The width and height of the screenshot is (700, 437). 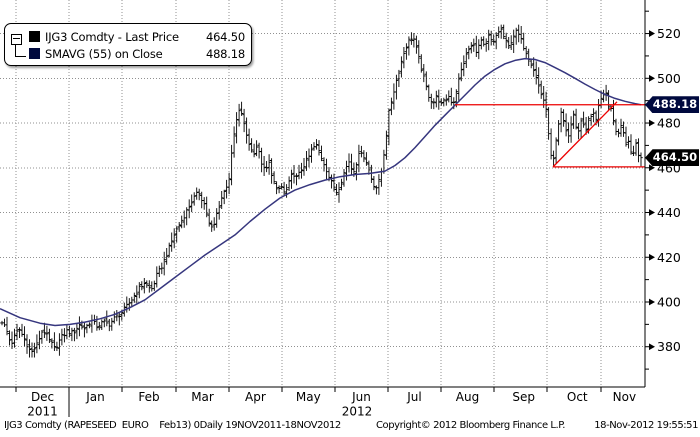 I want to click on x-month-label: Jun, so click(x=361, y=397).